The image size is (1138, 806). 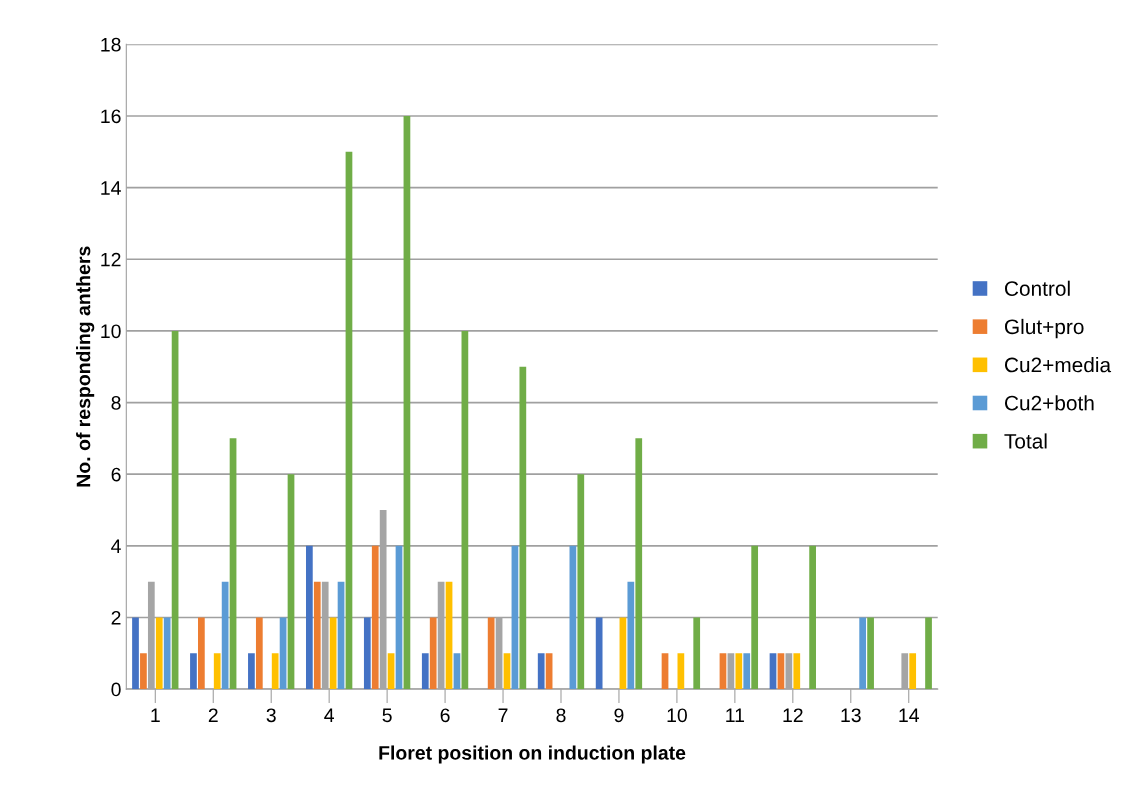 I want to click on x-tick-label: 14, so click(x=909, y=715).